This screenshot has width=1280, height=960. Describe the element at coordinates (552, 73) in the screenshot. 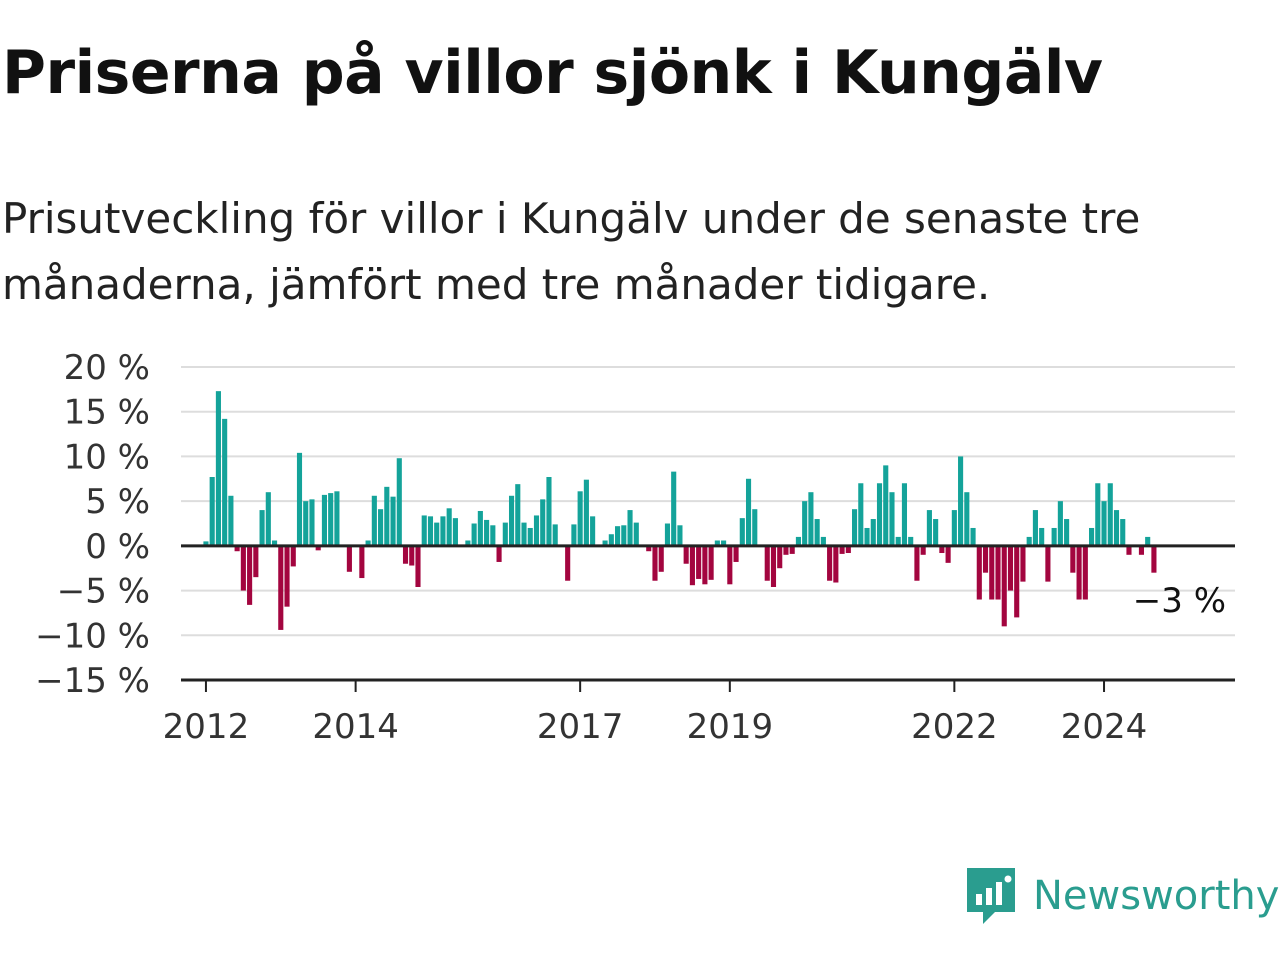

I see `chart-title: Priserna på villor sjönk i Kungälv` at that location.